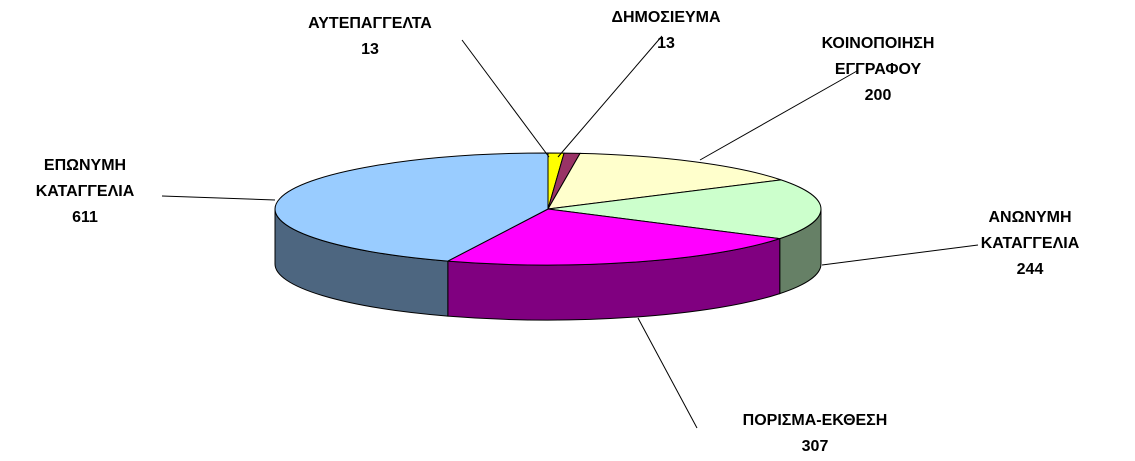 The height and width of the screenshot is (461, 1135). I want to click on slice-label: ΚΟΙΝΟΠΟΙΗΣΗ ΕΓΓΡΑΦΟΥ, so click(878, 56).